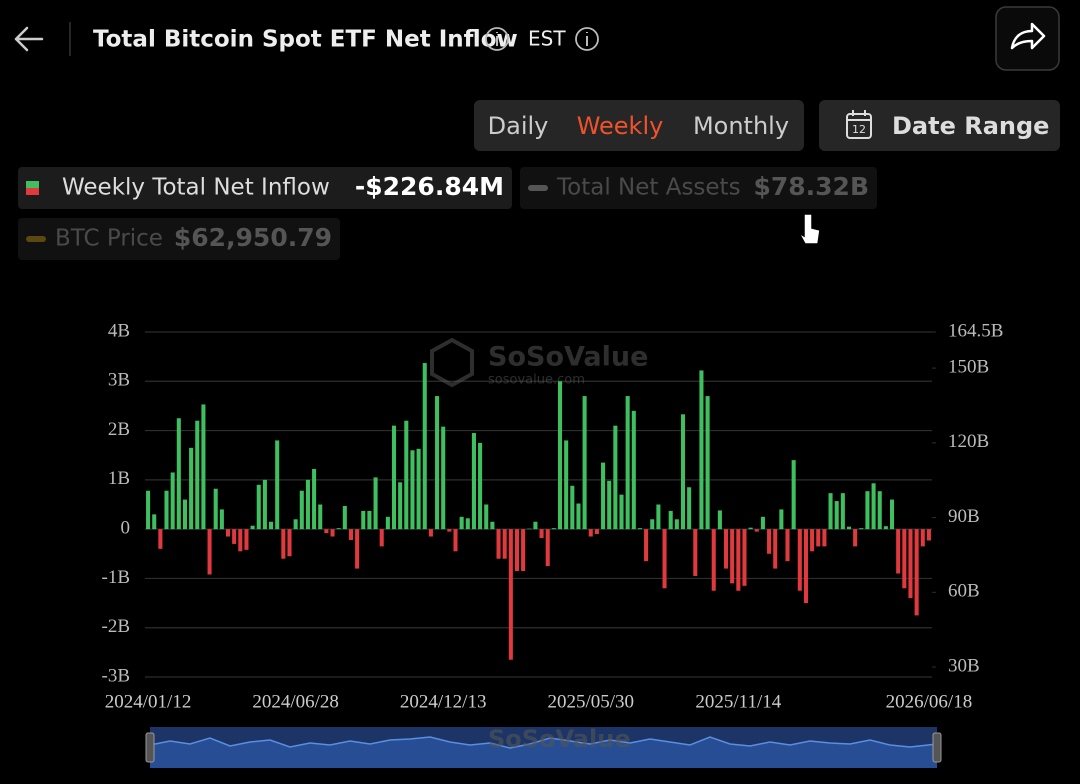 Image resolution: width=1080 pixels, height=784 pixels. I want to click on tab: Daily, so click(518, 126).